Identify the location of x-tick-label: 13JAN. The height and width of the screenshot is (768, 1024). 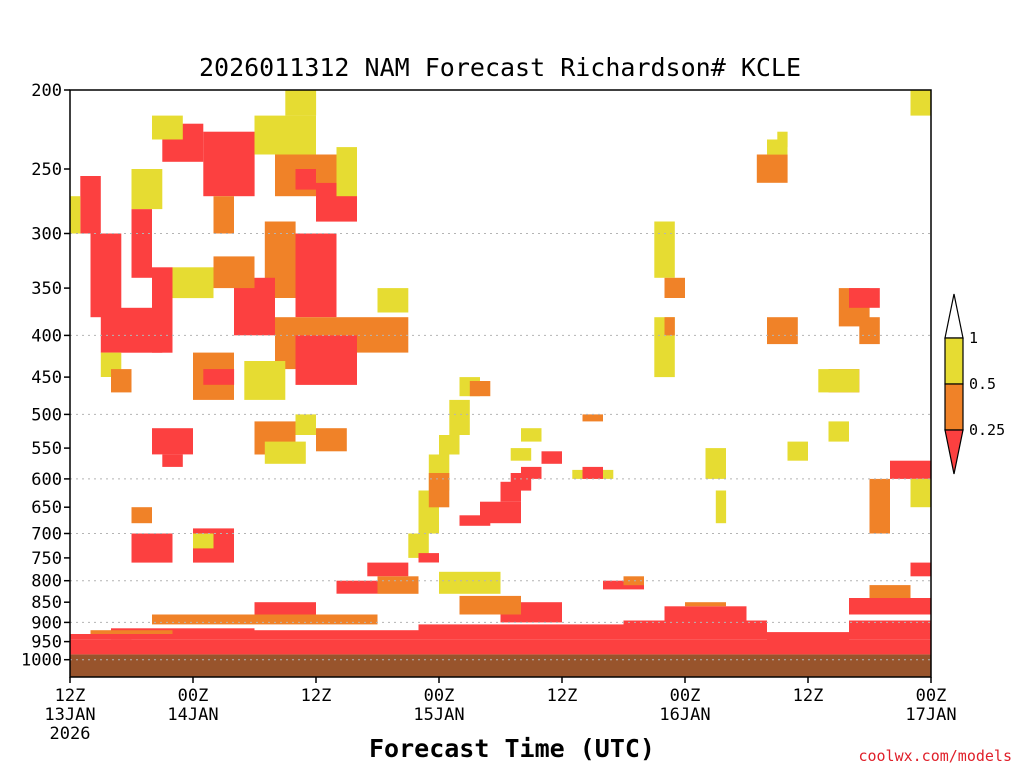
(69, 715).